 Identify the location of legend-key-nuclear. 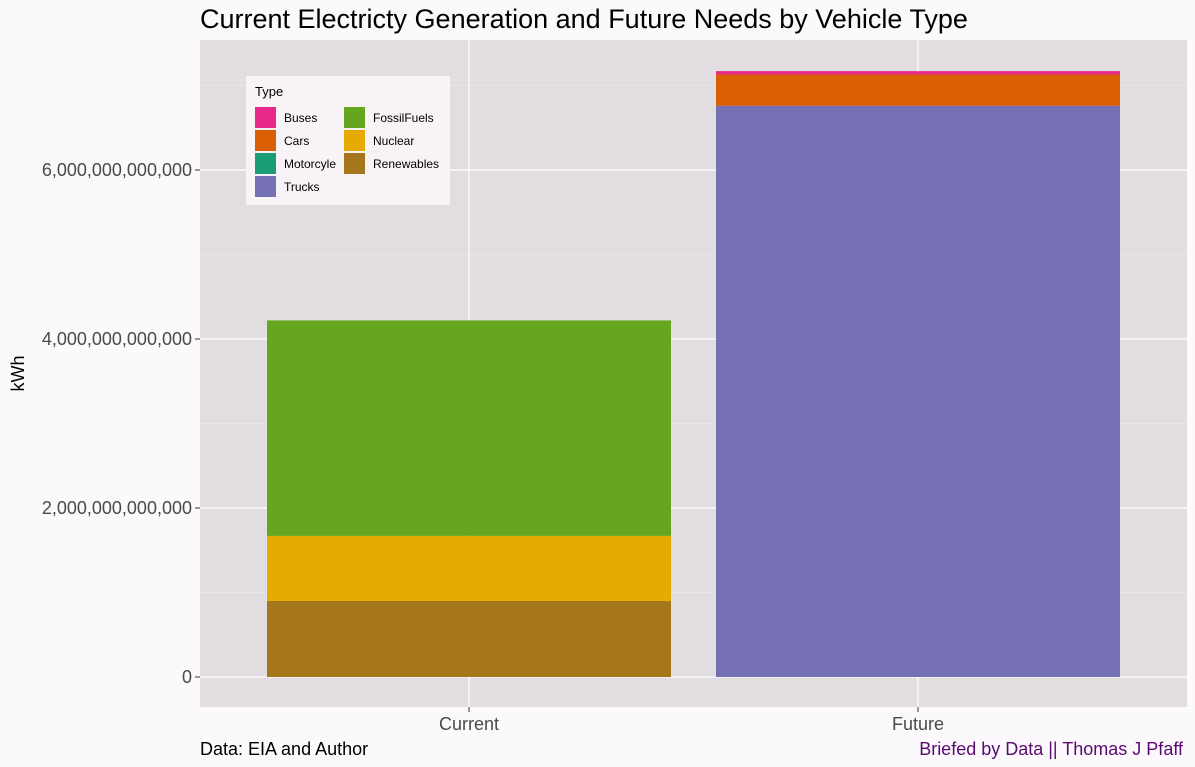
(354, 140).